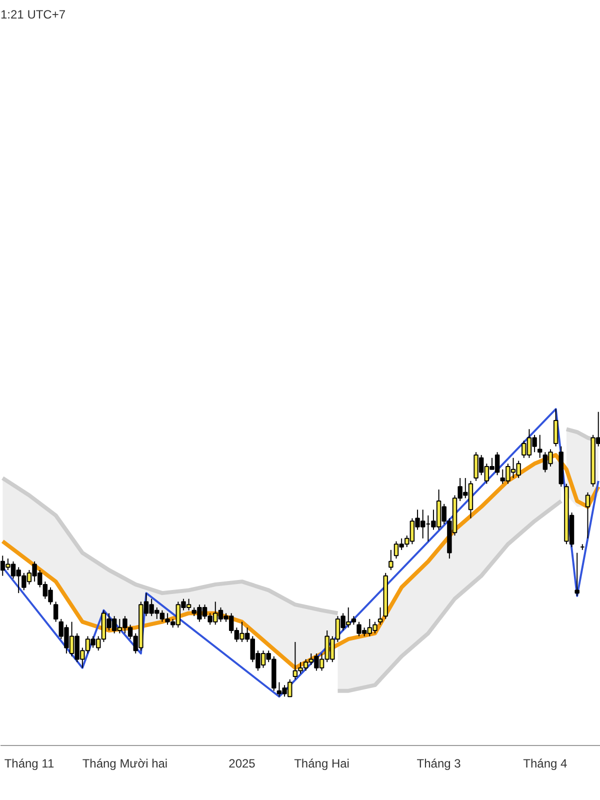  What do you see at coordinates (242, 763) in the screenshot?
I see `x-tick-label: 2025` at bounding box center [242, 763].